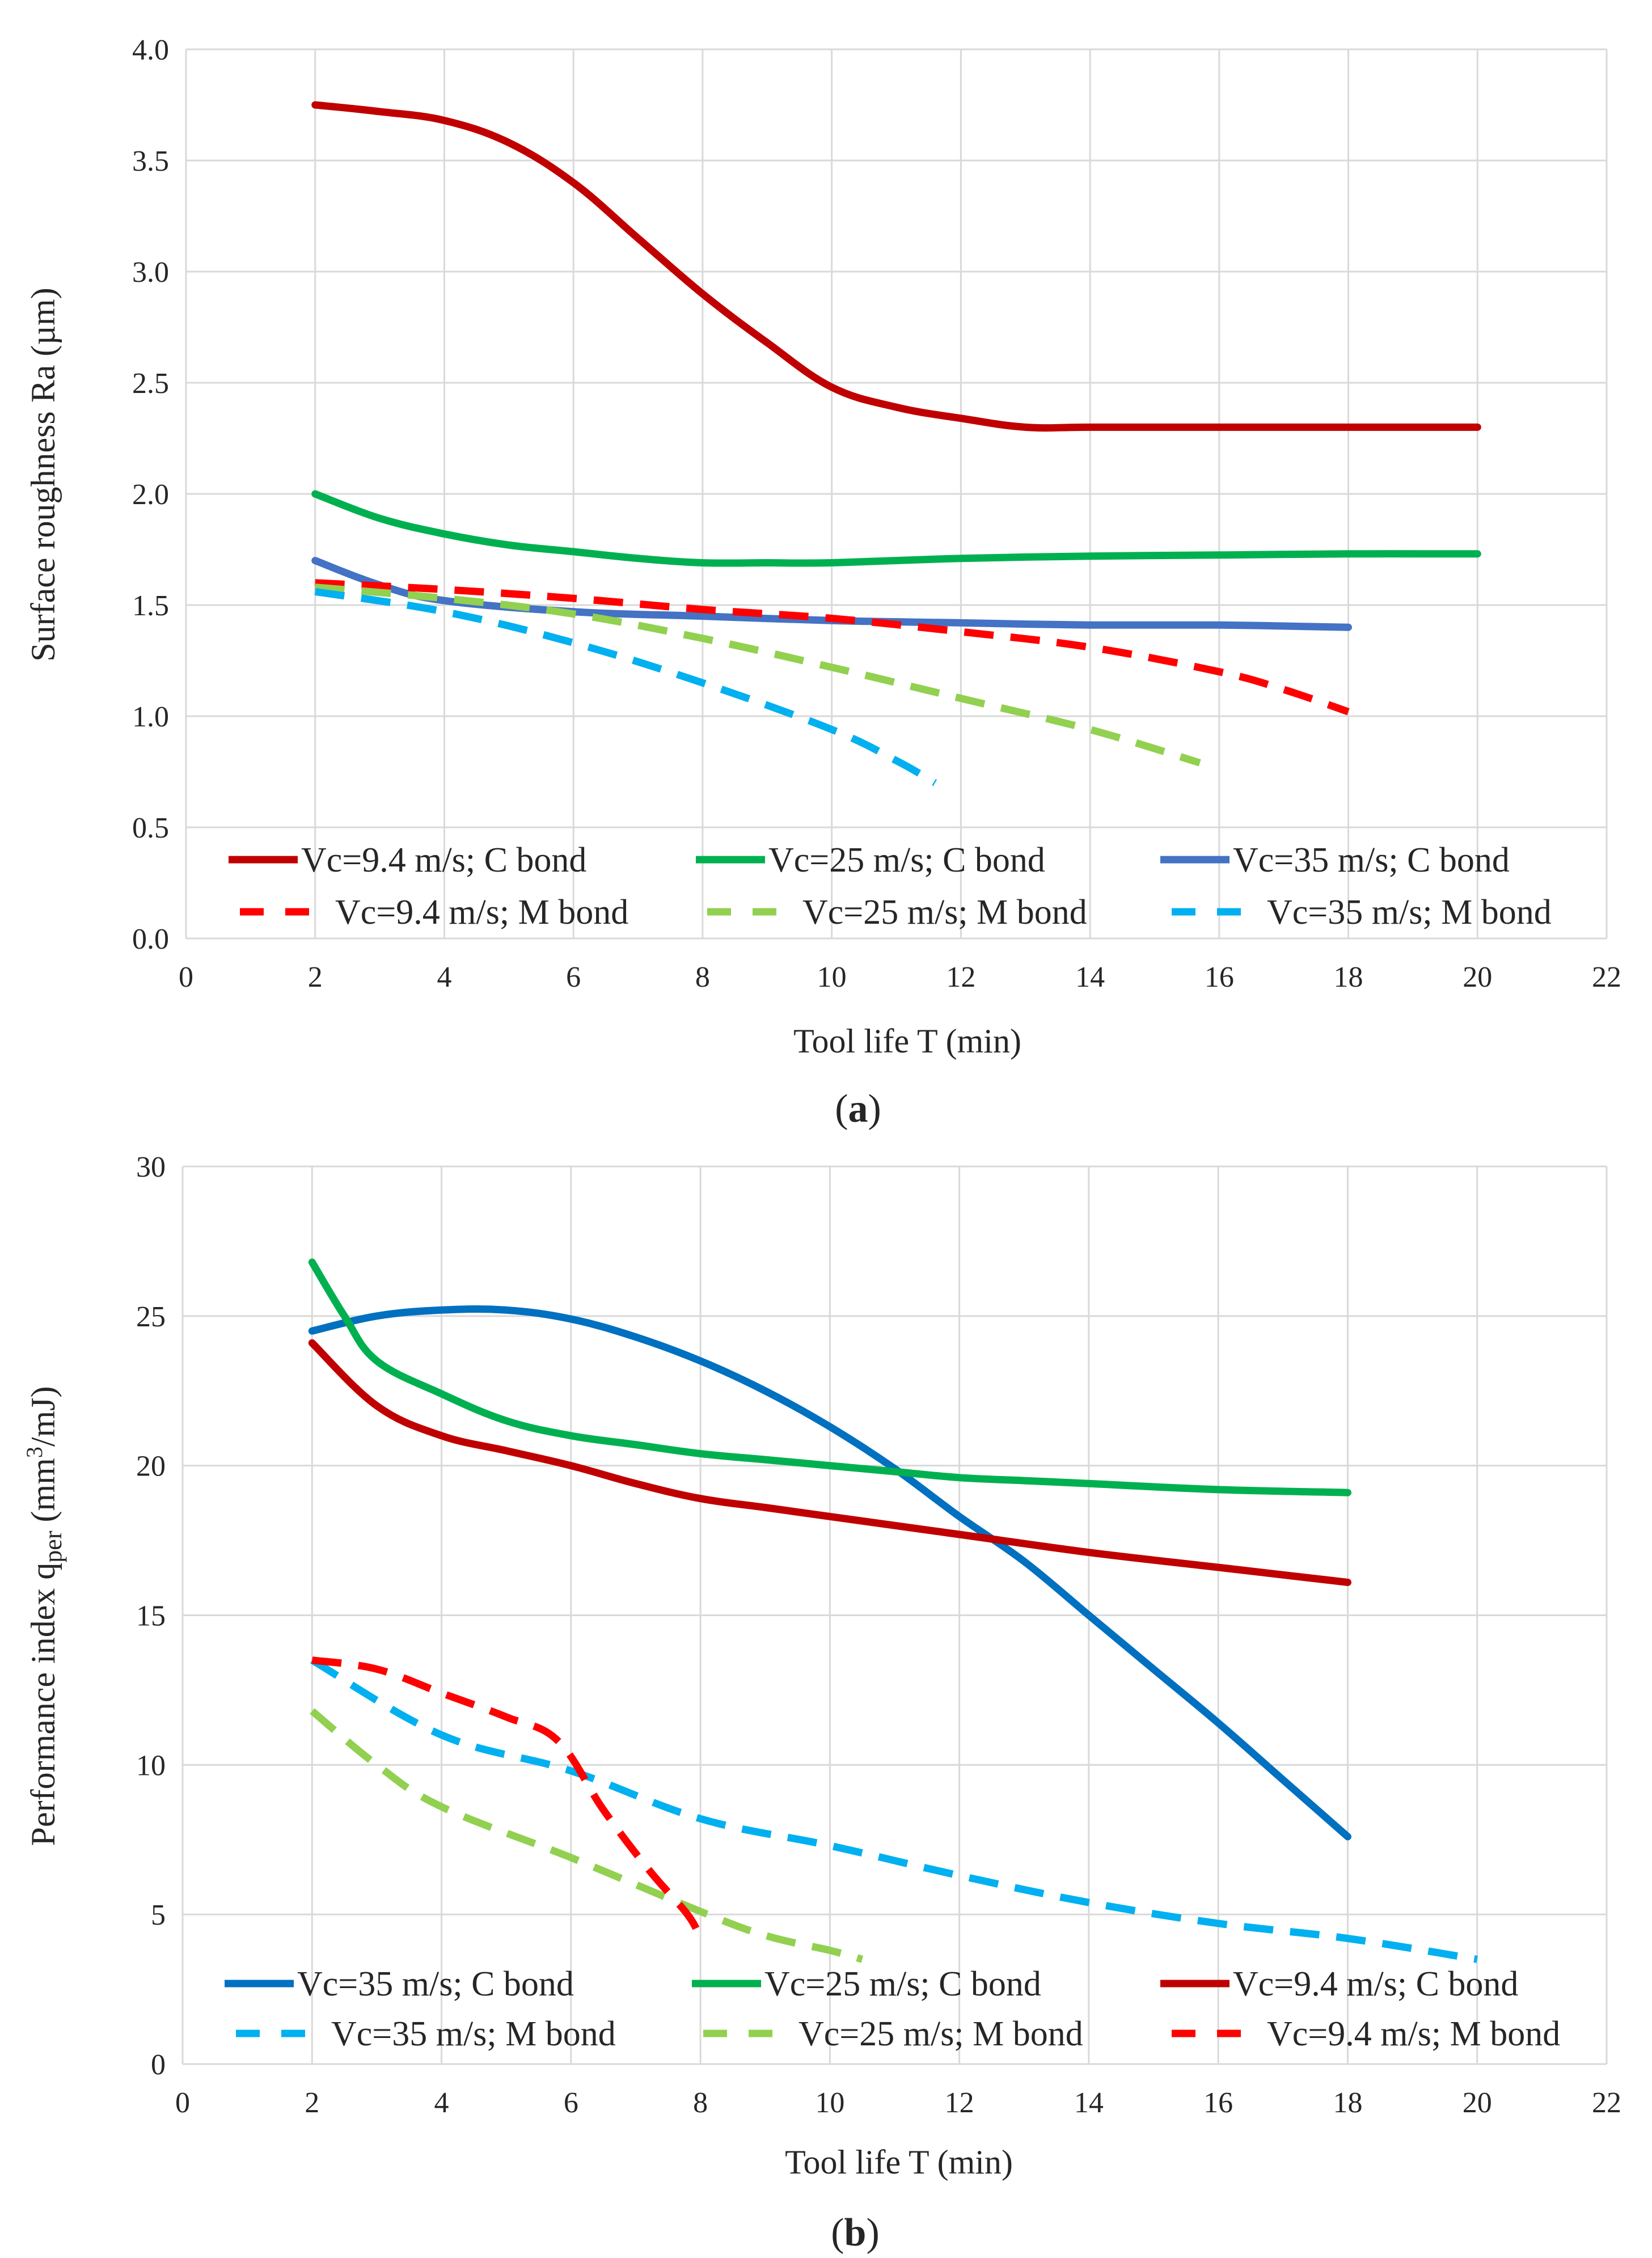 This screenshot has height=2258, width=1652. What do you see at coordinates (1375, 1984) in the screenshot?
I see `chart-b-legend-label-2: Vc=9.4 m/s; C bond` at bounding box center [1375, 1984].